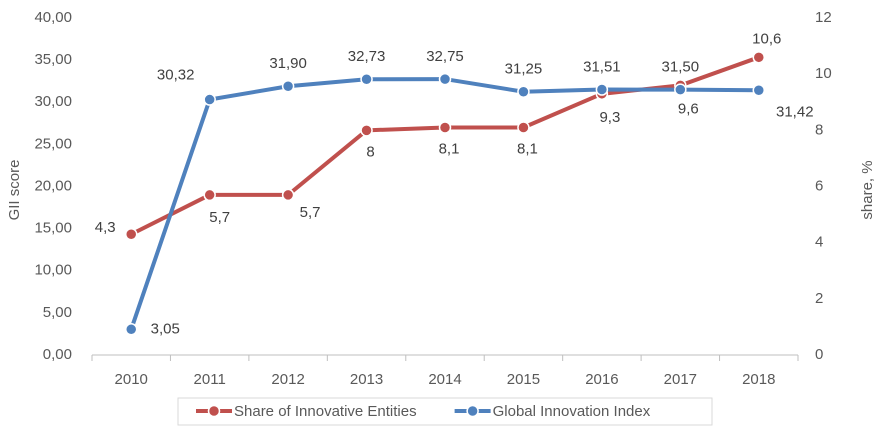 Image resolution: width=883 pixels, height=427 pixels. What do you see at coordinates (819, 298) in the screenshot?
I see `y2-tick-label: 2` at bounding box center [819, 298].